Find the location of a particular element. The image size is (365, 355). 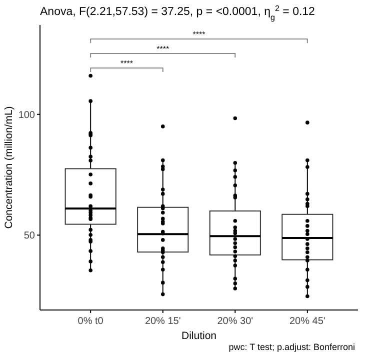

text: pwc: T test; p.adjust: Bonferroni is located at coordinates (291, 347).